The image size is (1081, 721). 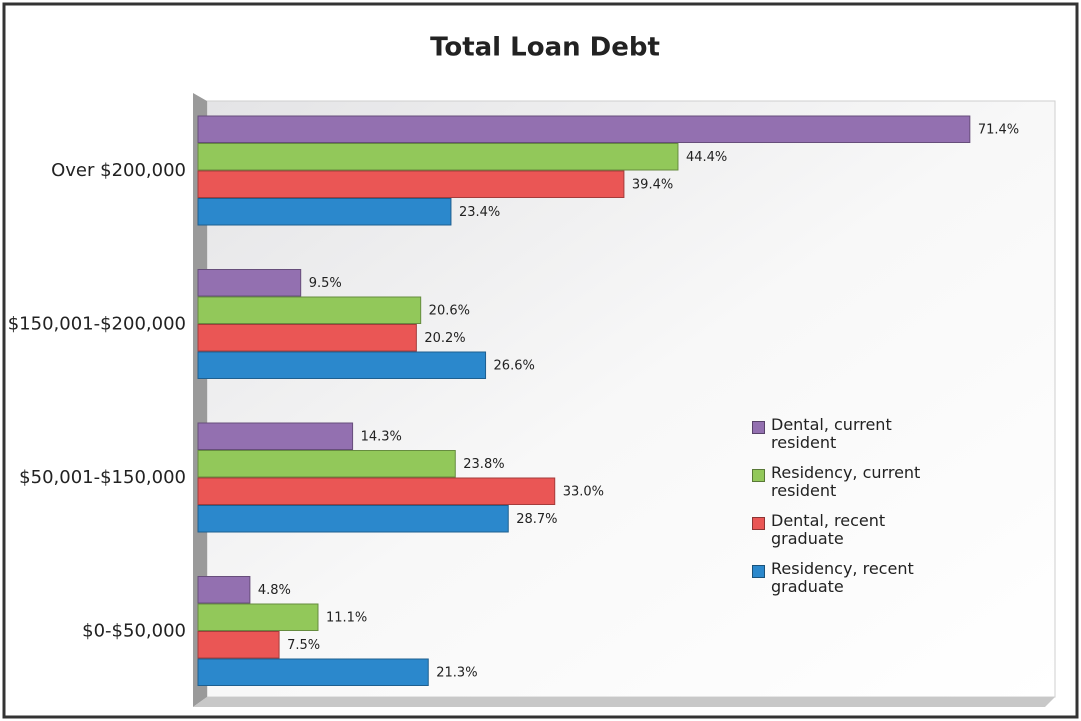 What do you see at coordinates (456, 672) in the screenshot?
I see `value-label: 21.3%` at bounding box center [456, 672].